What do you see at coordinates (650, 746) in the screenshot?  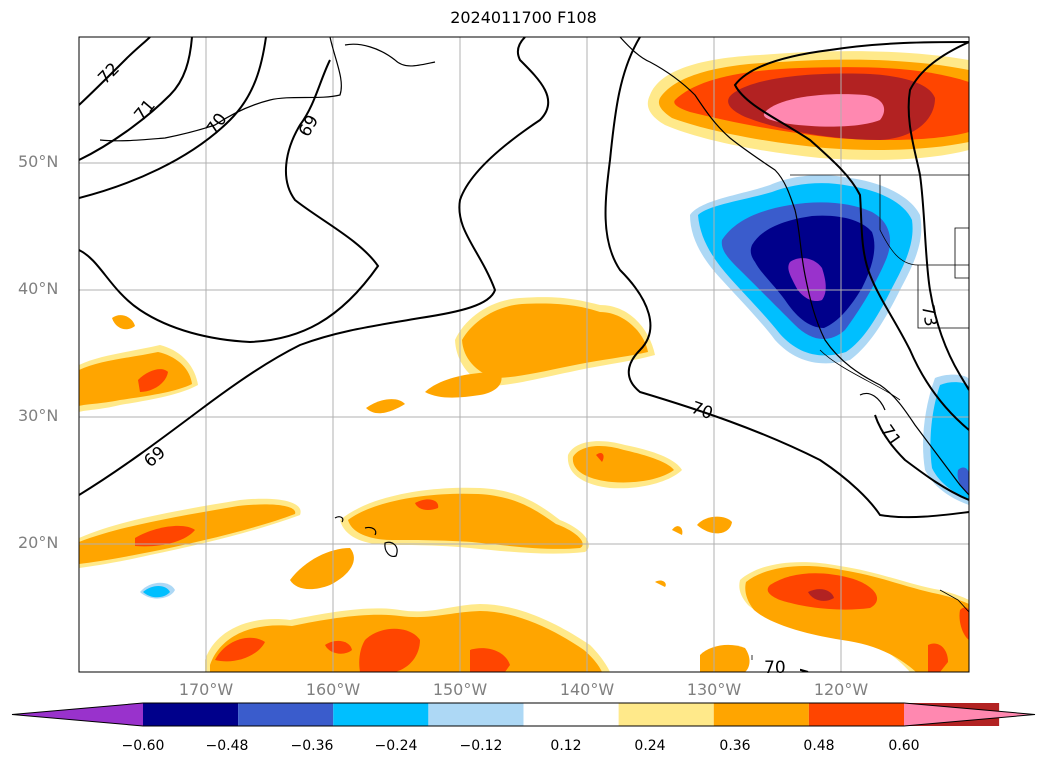 I see `colorbar-tick: 0.24` at bounding box center [650, 746].